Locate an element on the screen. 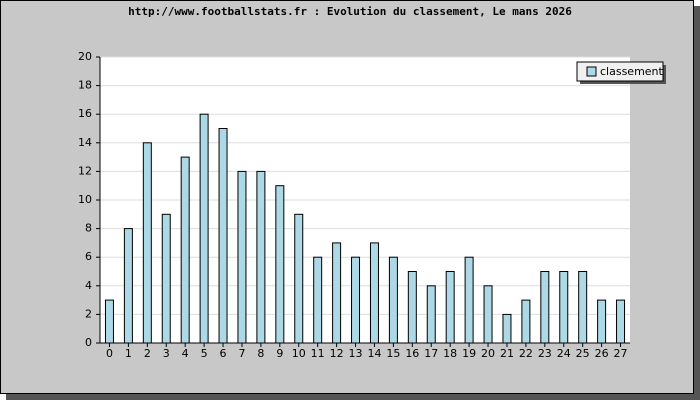 This screenshot has width=700, height=404. x-tick-label: 15 is located at coordinates (393, 353).